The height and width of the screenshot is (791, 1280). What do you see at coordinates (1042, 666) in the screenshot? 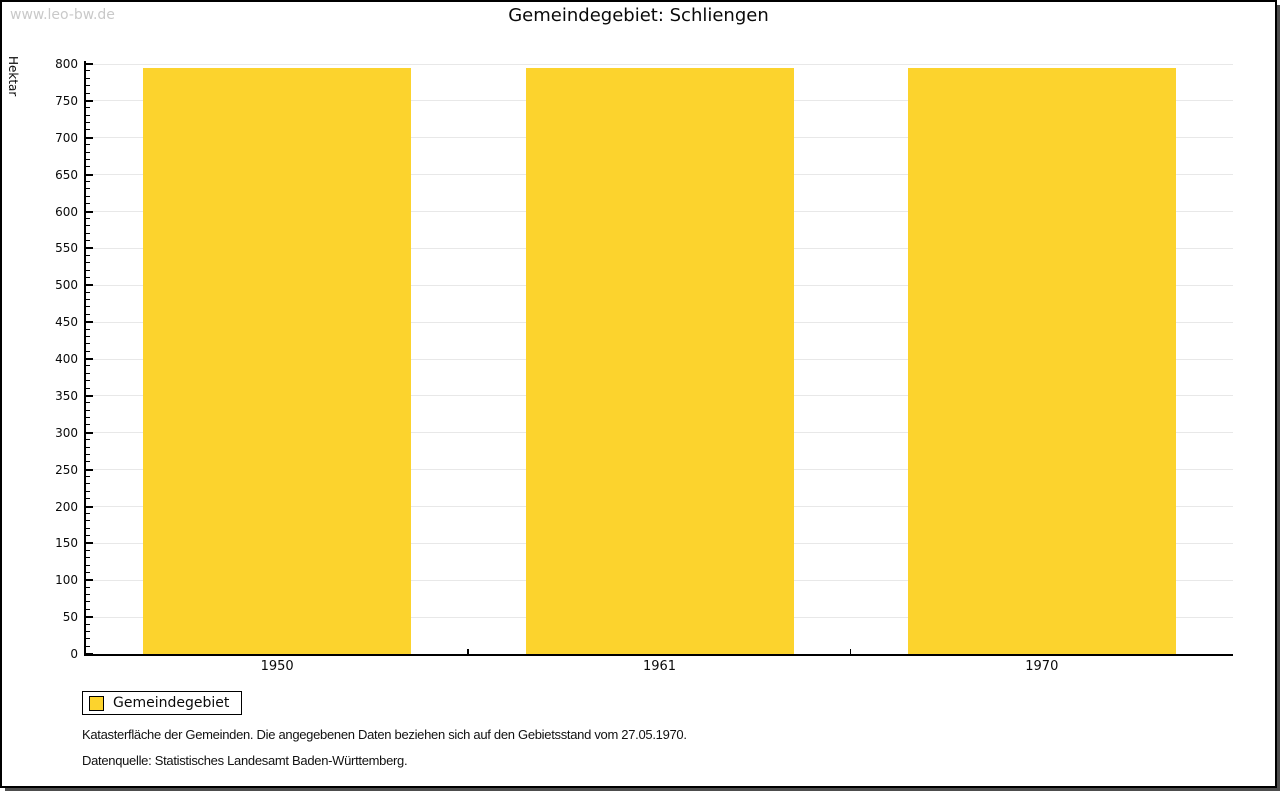
I see `x-tick-label: 1970` at bounding box center [1042, 666].